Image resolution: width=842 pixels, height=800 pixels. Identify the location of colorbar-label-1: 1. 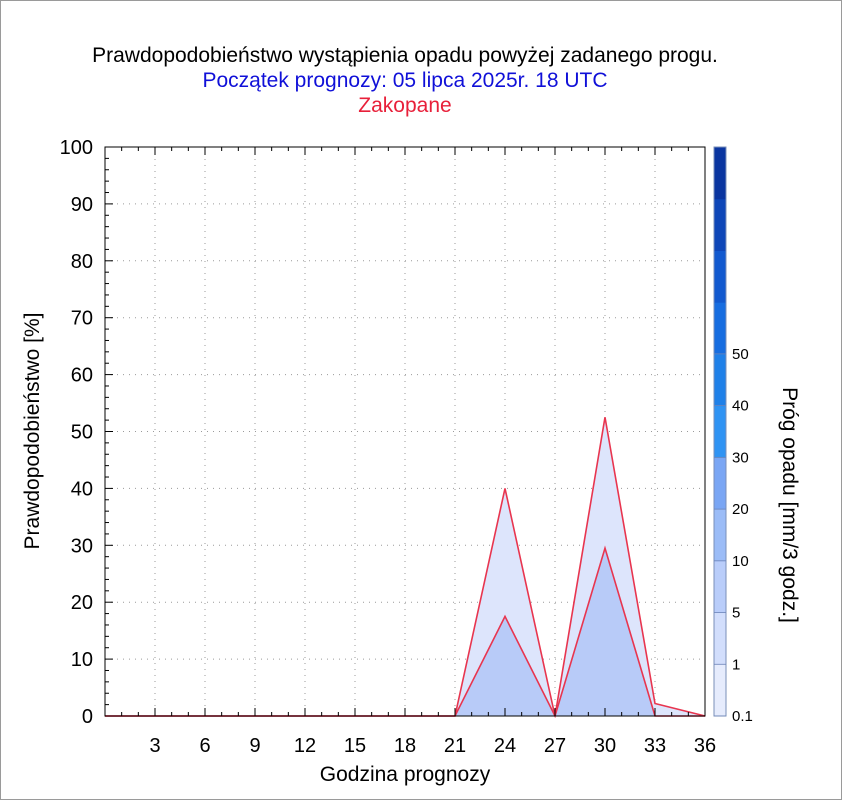
(736, 664).